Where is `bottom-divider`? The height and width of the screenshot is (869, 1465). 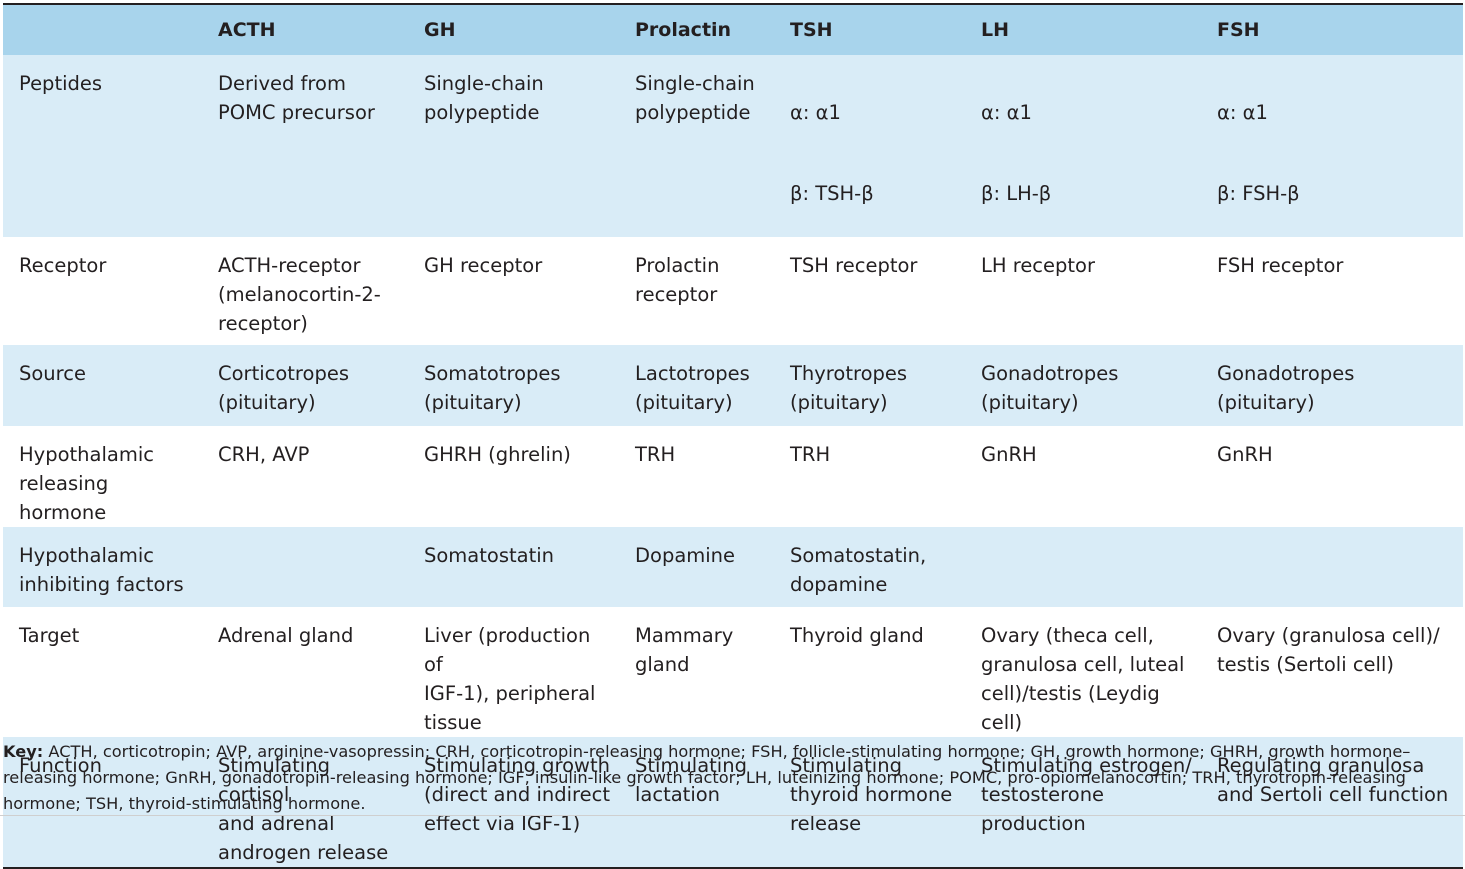
bottom-divider is located at coordinates (732, 815).